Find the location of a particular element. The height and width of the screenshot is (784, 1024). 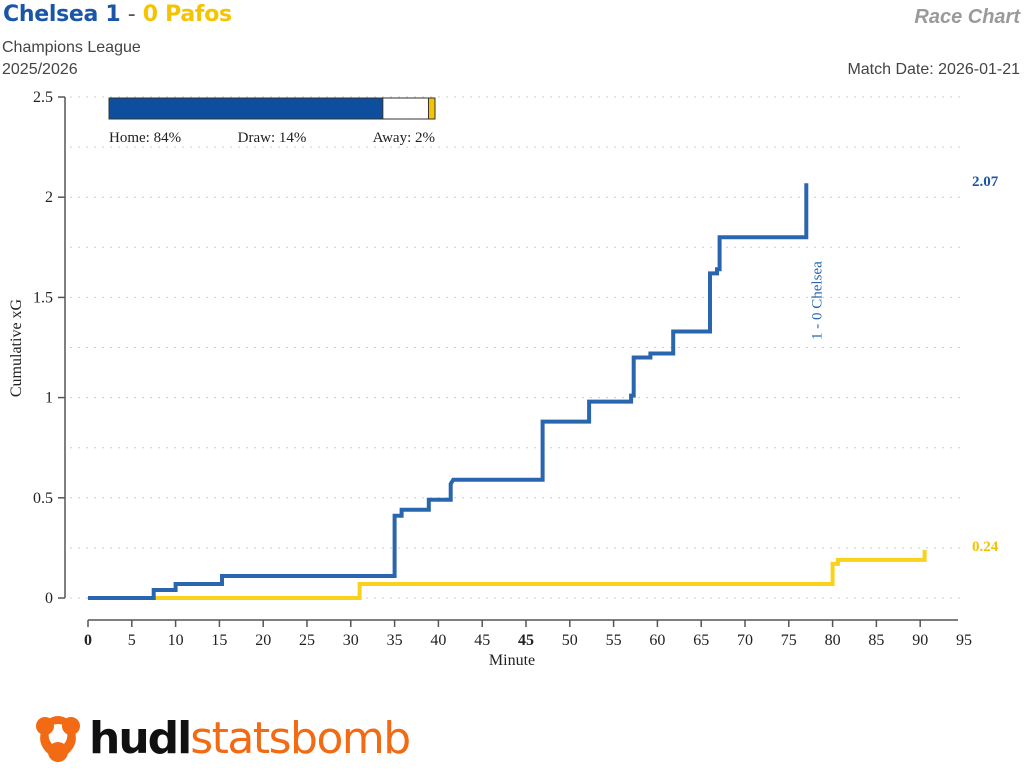

x-tick-label: 10 is located at coordinates (176, 640).